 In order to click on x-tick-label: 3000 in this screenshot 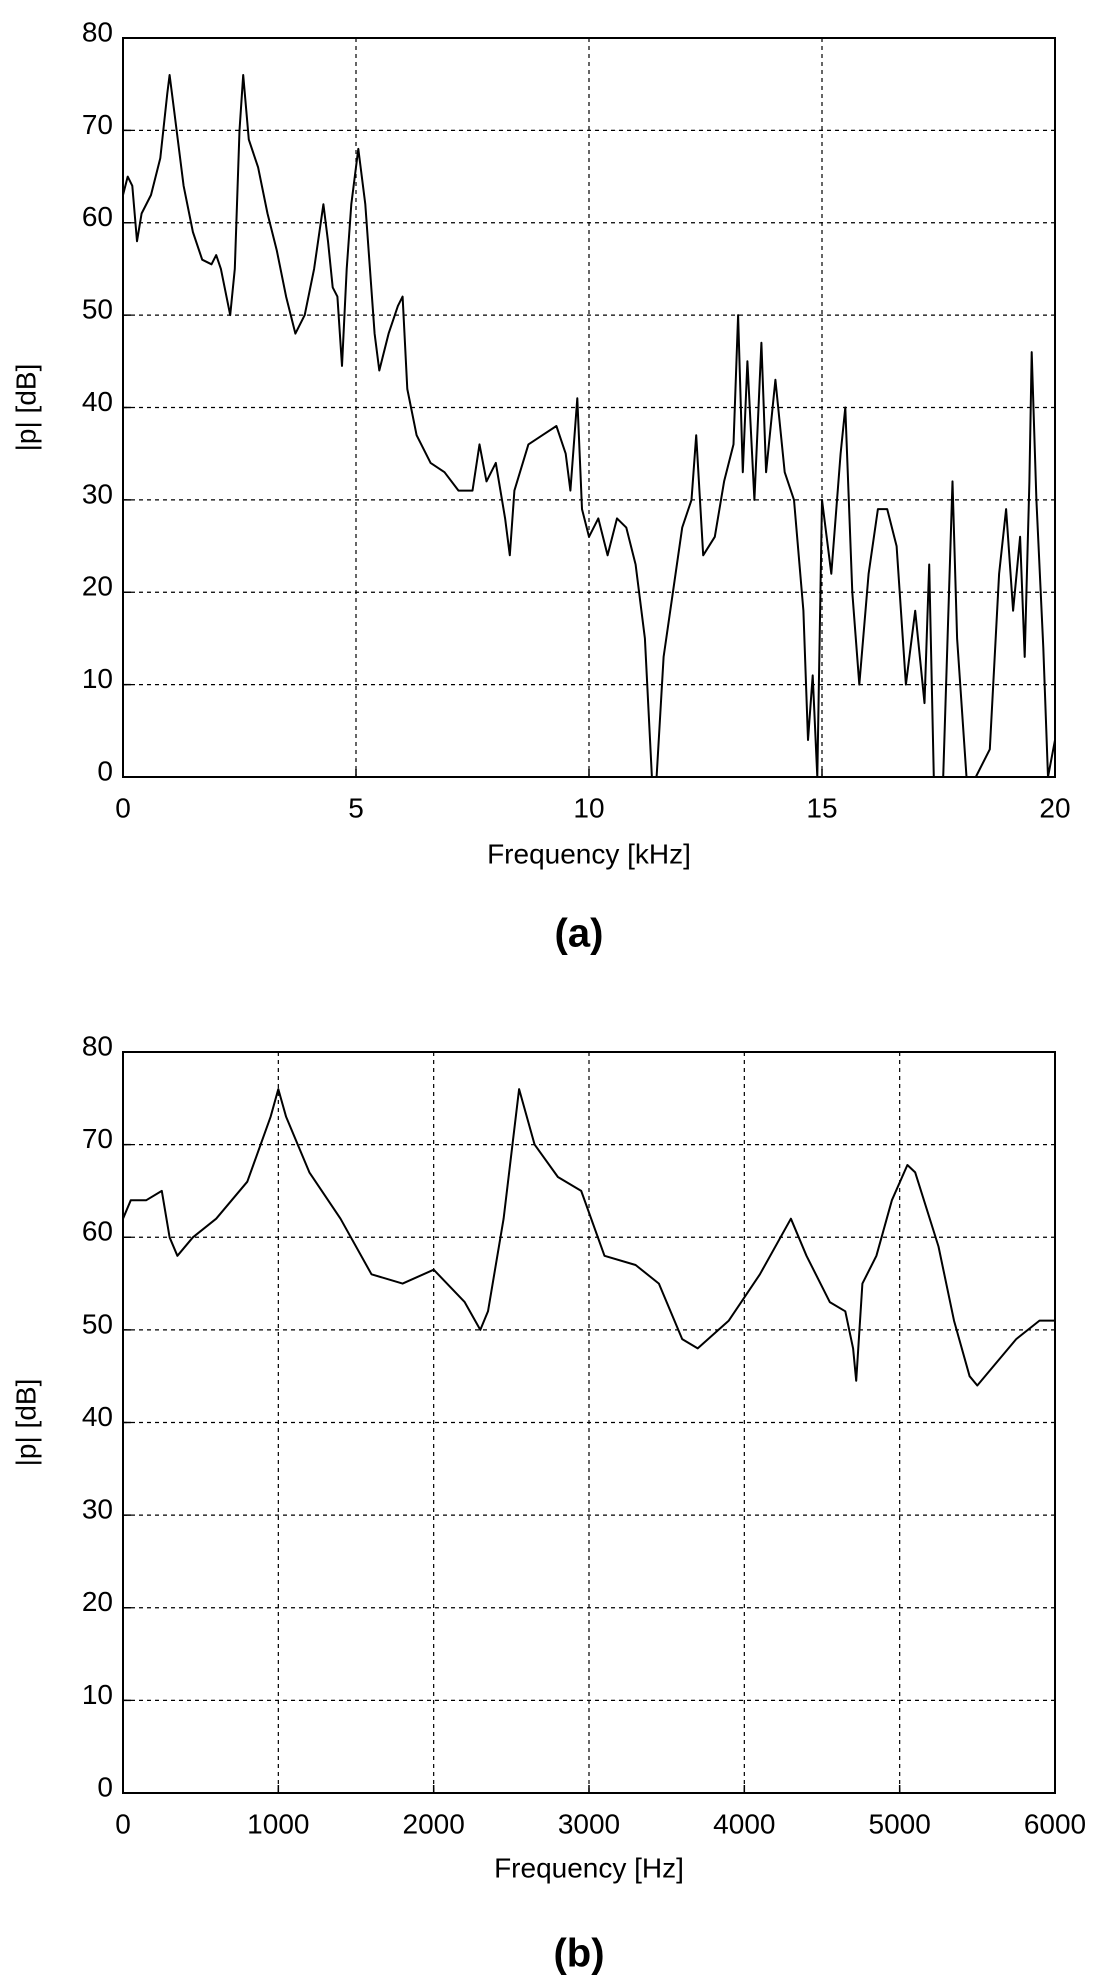, I will do `click(589, 1823)`.